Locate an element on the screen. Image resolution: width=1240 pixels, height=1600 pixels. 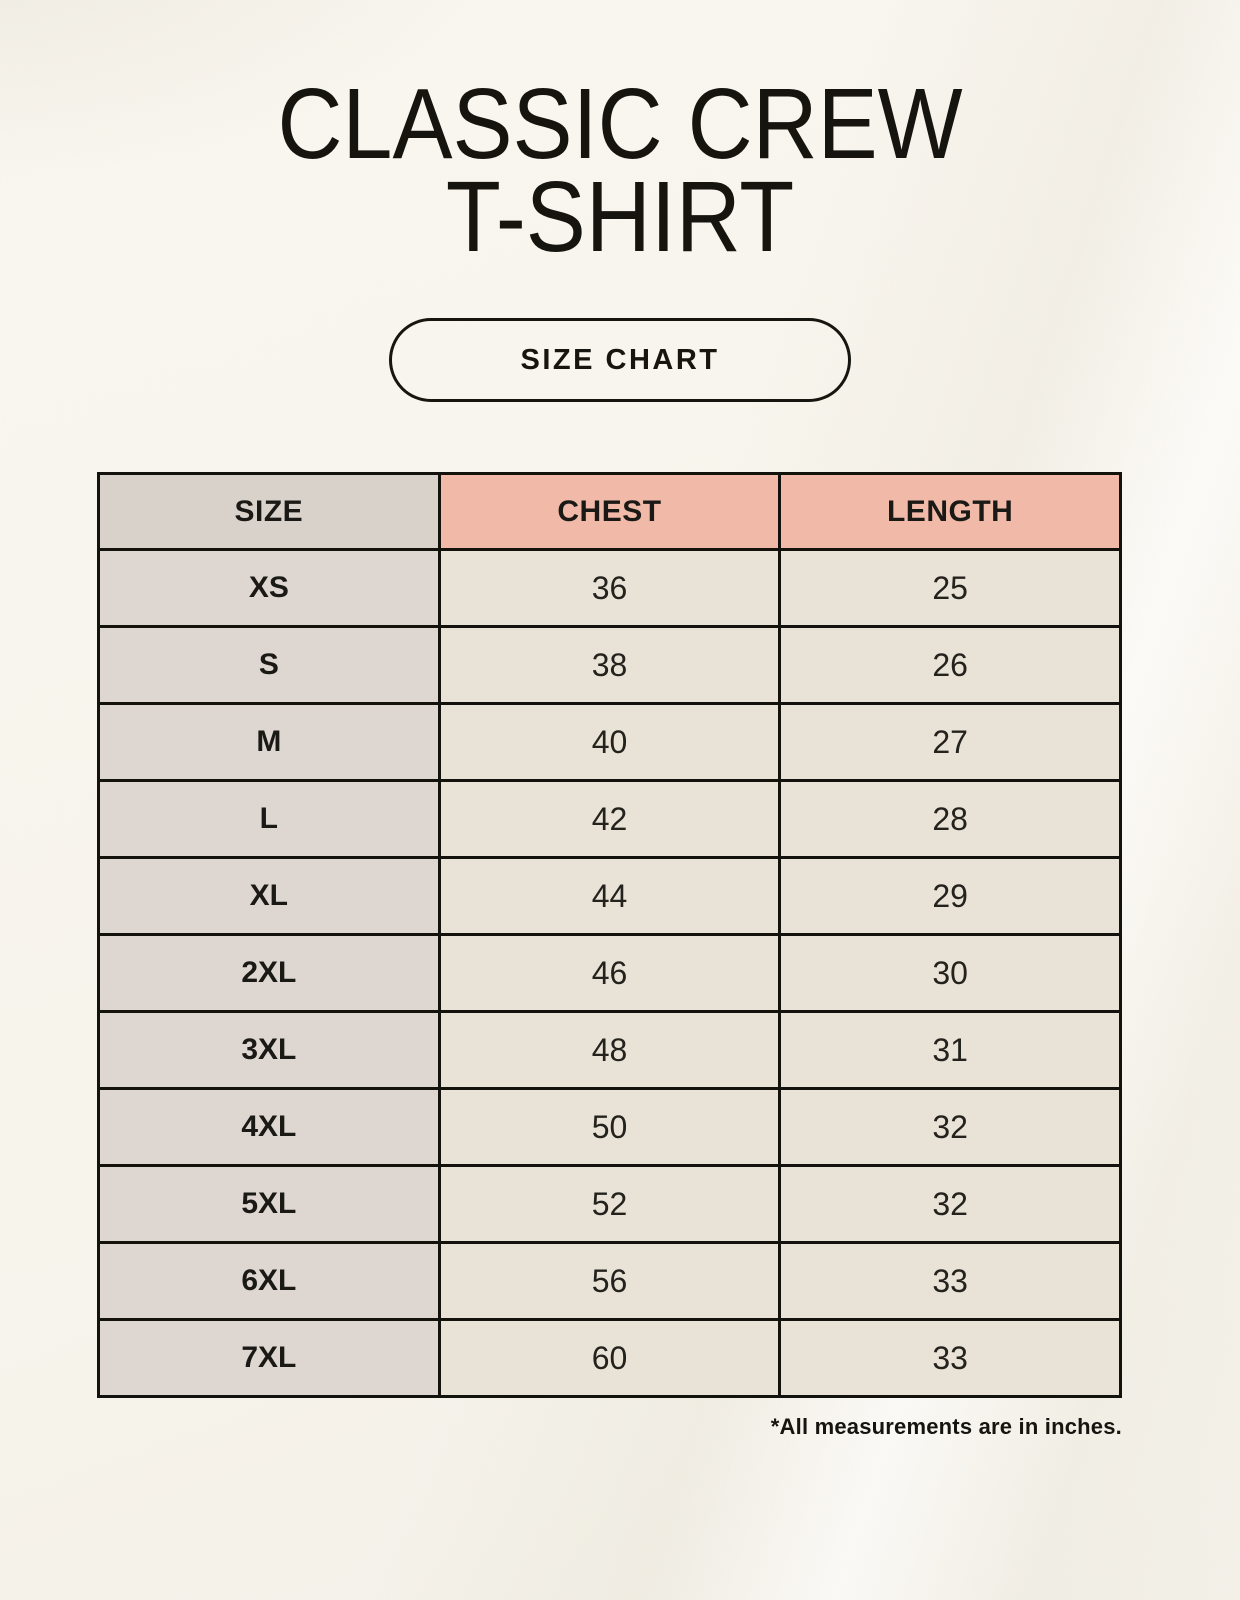
table-row: 6XL 56 33 is located at coordinates (609, 1281).